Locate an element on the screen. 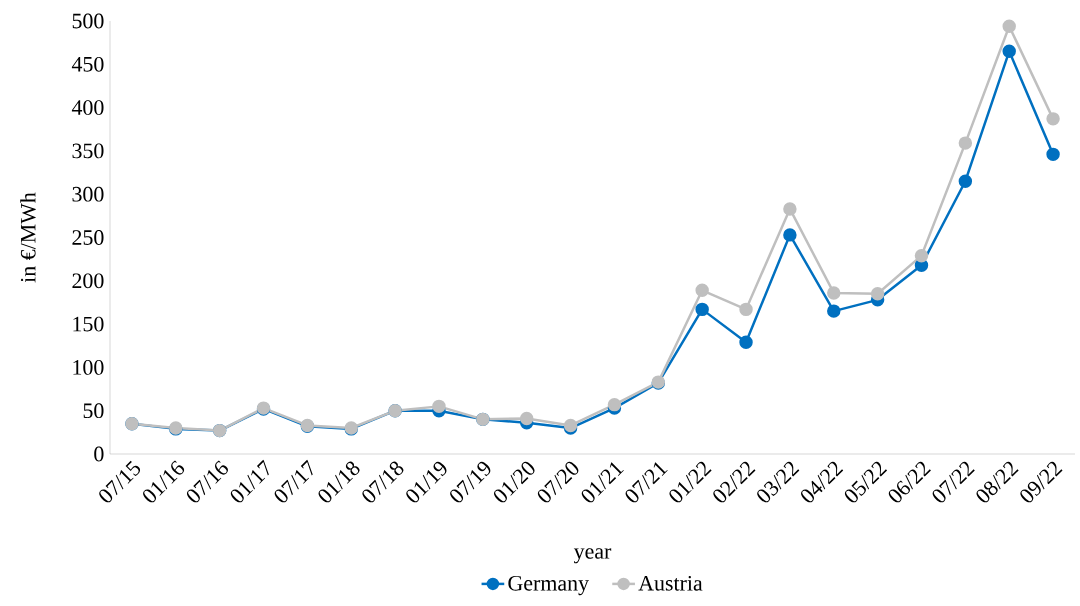 This screenshot has height=606, width=1080. y-tick-label: 300 is located at coordinates (88, 194).